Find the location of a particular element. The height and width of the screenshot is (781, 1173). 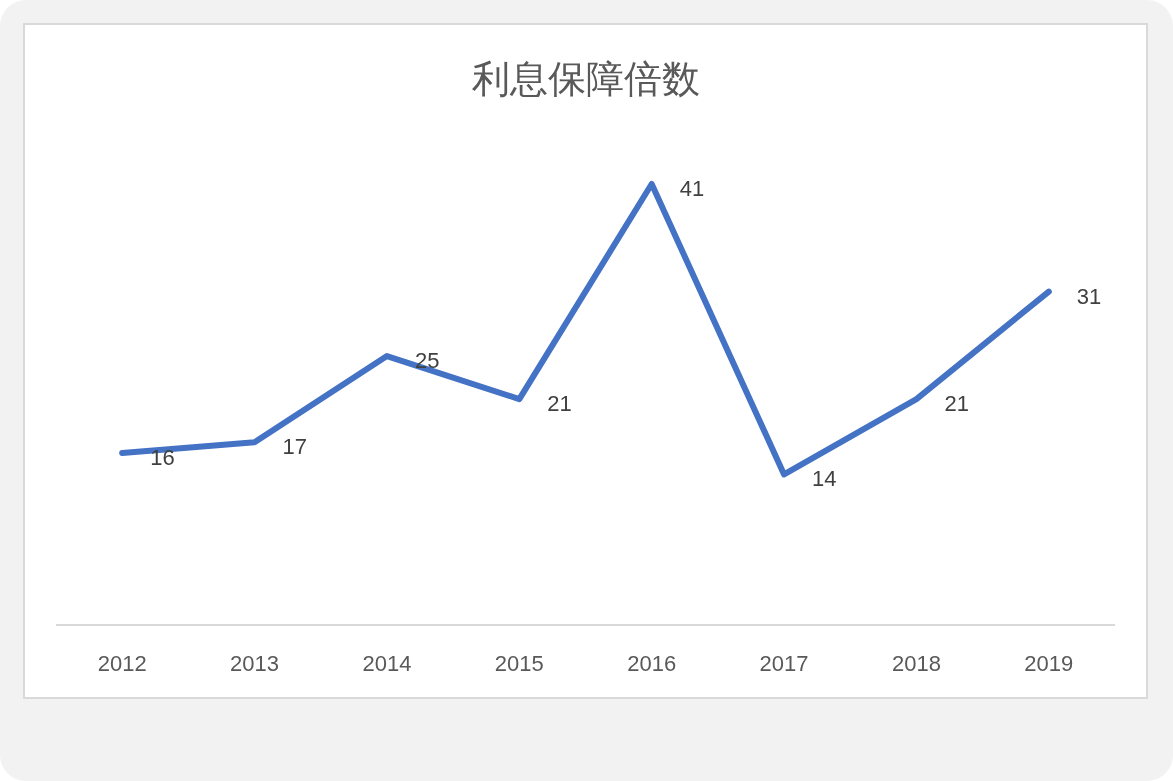

x-tick-label: 2016 is located at coordinates (652, 663).